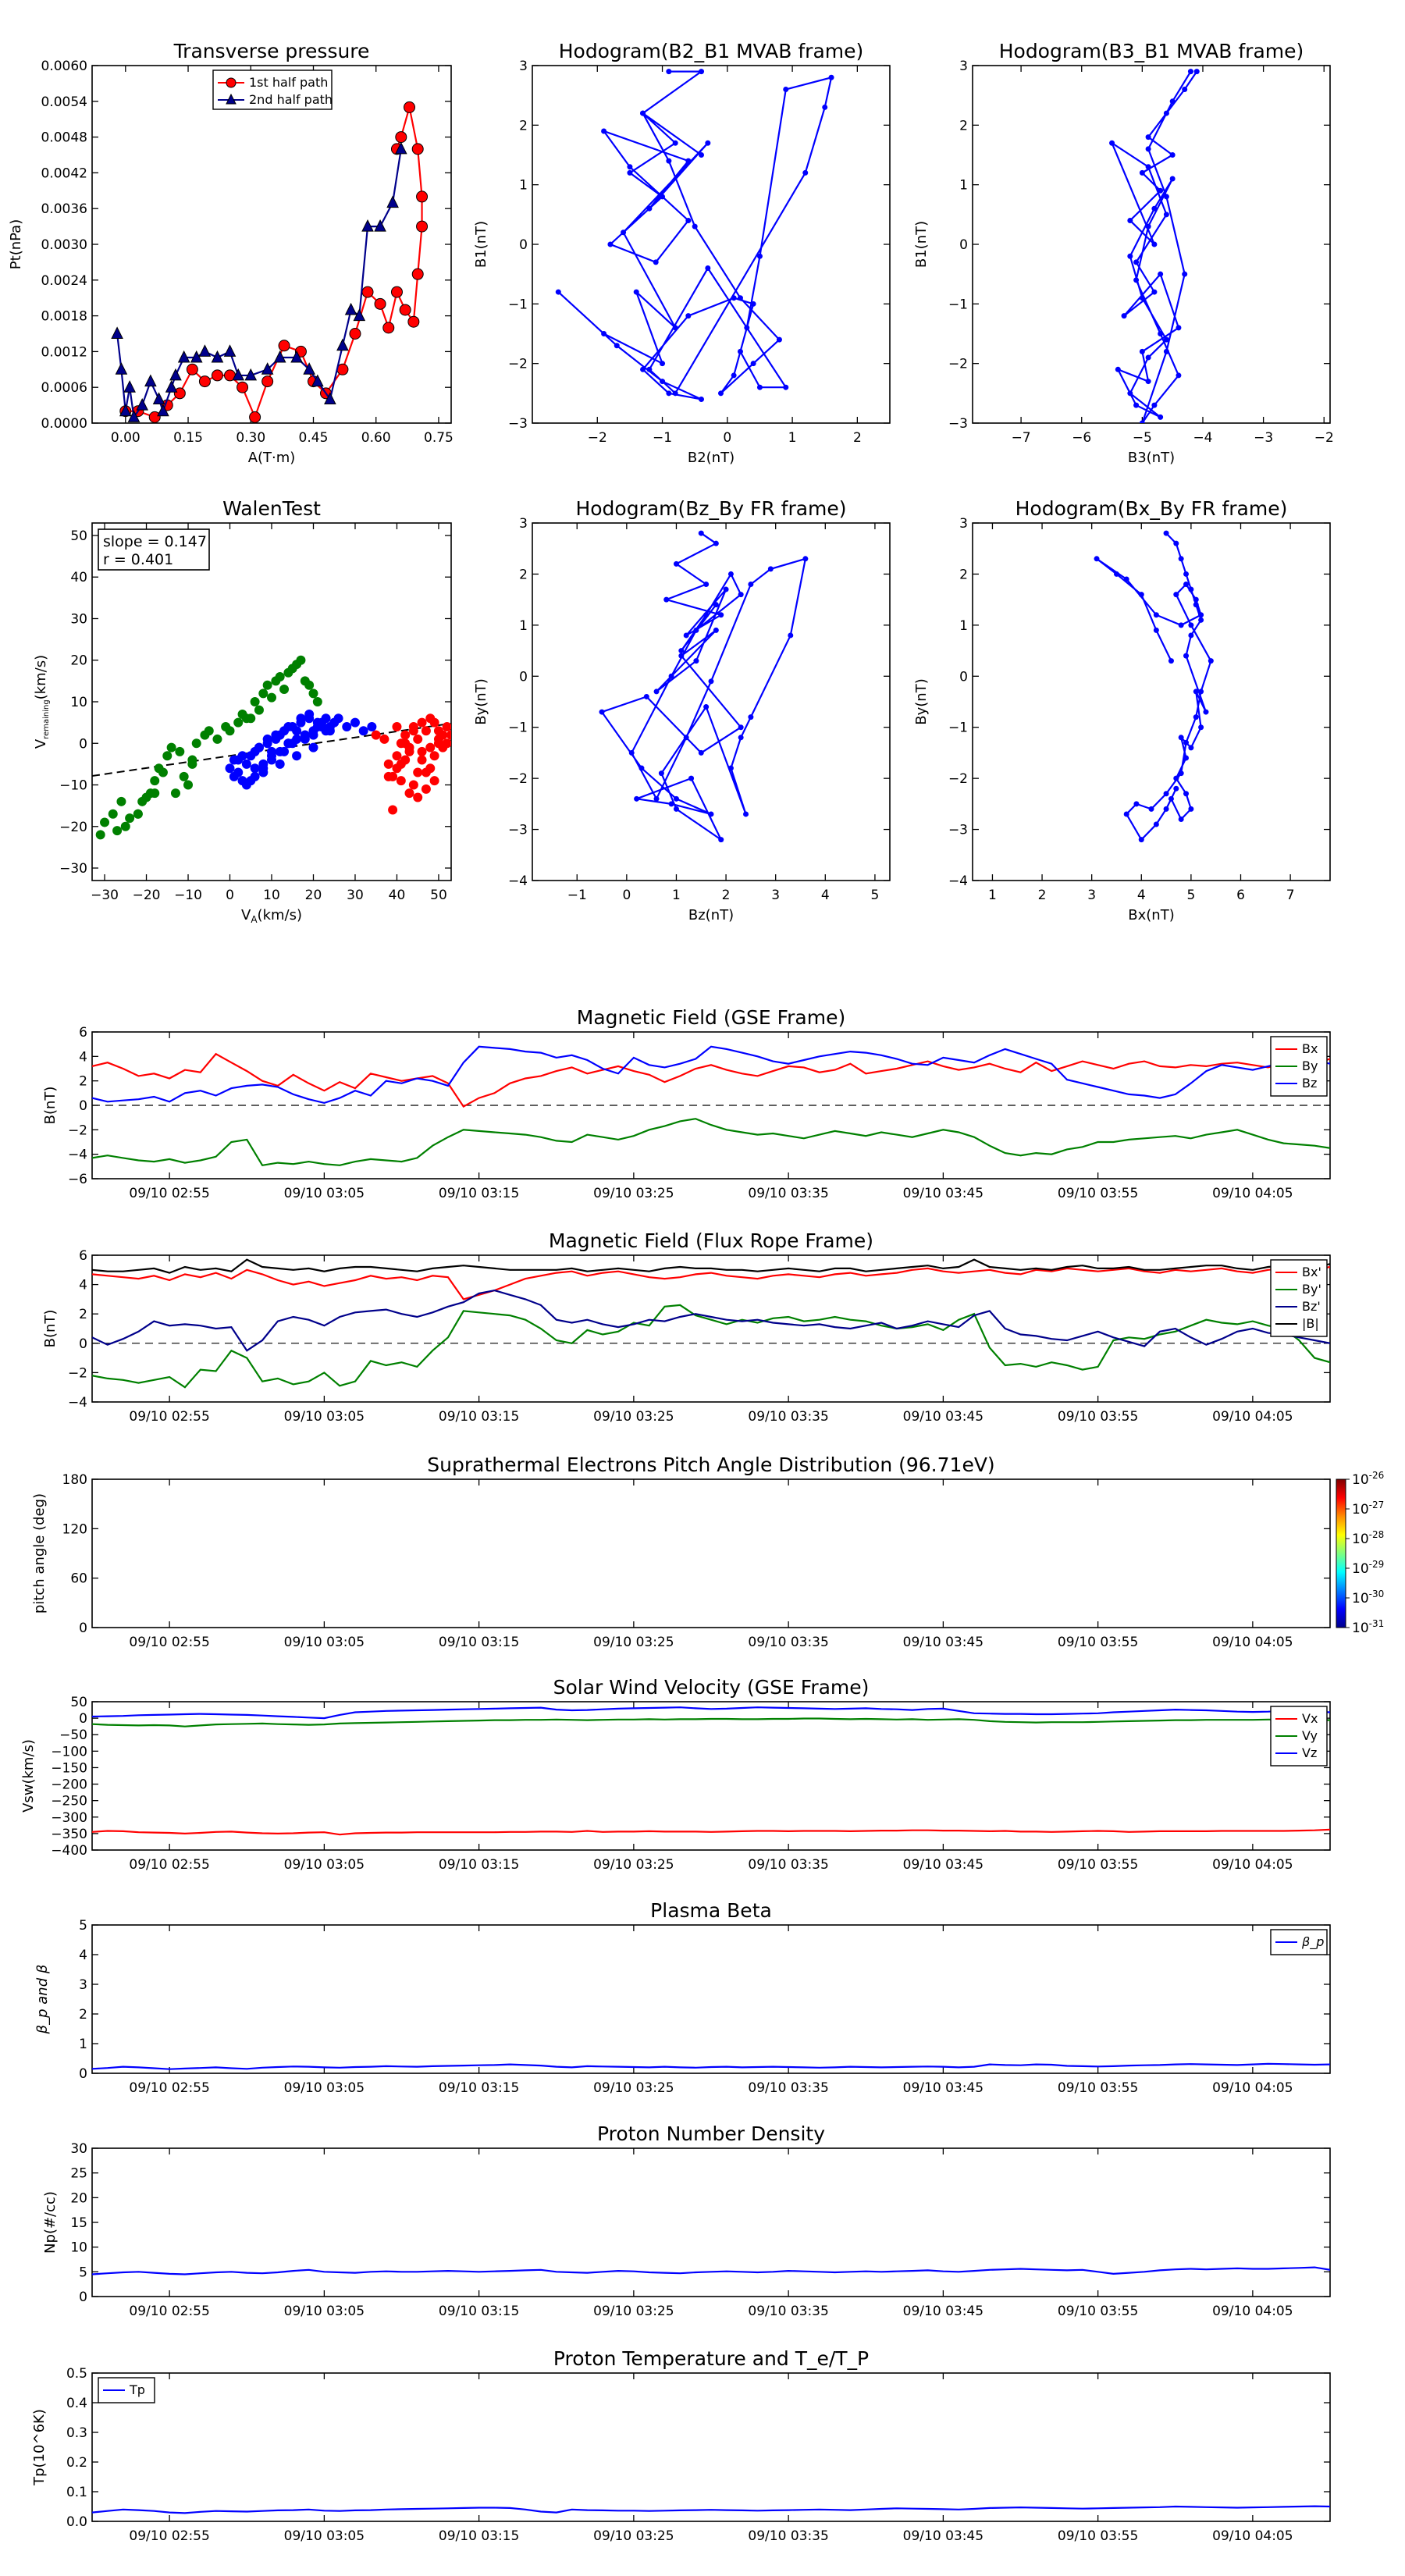 This screenshot has width=1405, height=2576. I want to click on x-tick-label: 09/10 03:55, so click(1098, 1865).